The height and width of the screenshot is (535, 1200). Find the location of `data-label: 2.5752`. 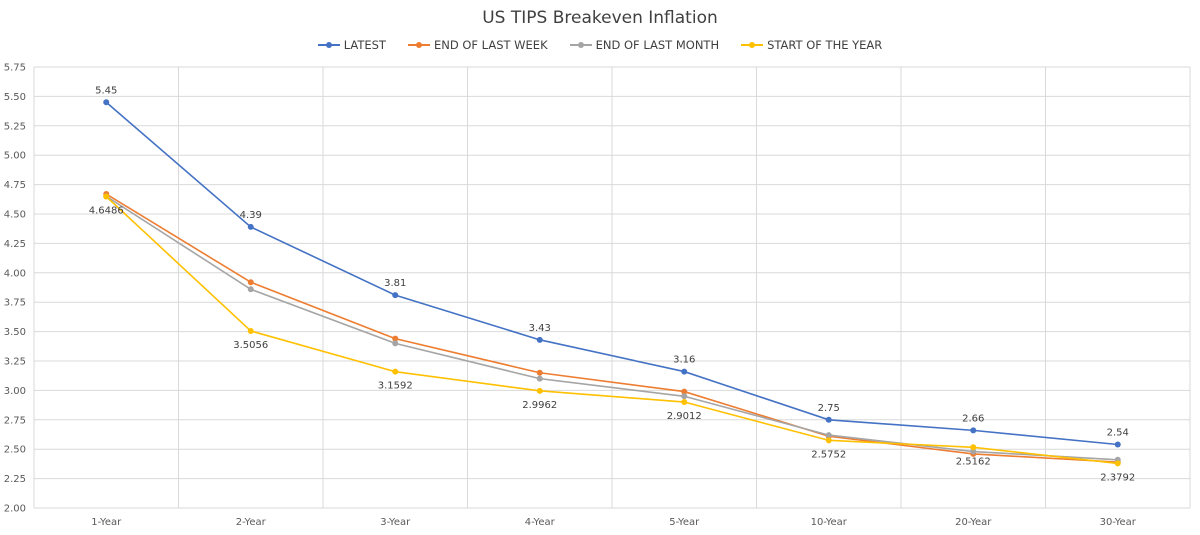

data-label: 2.5752 is located at coordinates (828, 454).